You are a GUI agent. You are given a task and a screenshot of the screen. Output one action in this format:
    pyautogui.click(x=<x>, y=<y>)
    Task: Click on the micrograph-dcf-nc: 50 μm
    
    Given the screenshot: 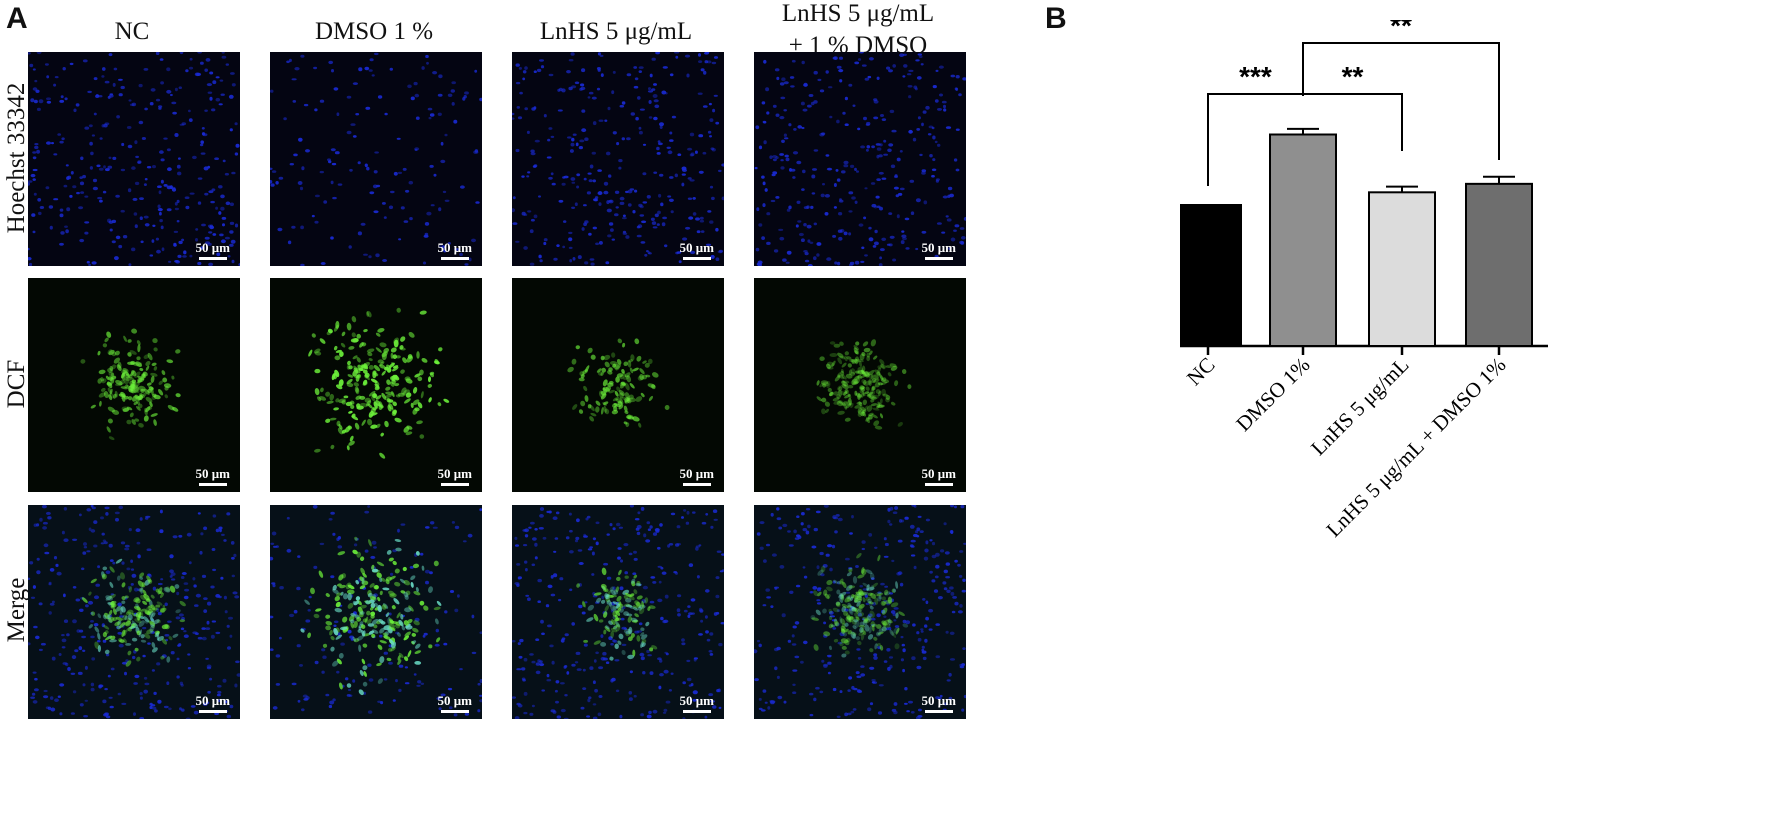 What is the action you would take?
    pyautogui.click(x=134, y=385)
    